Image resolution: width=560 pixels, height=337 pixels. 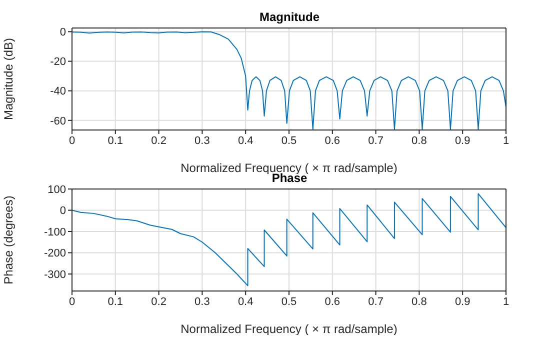 What do you see at coordinates (57, 190) in the screenshot?
I see `y-tick-label: 100` at bounding box center [57, 190].